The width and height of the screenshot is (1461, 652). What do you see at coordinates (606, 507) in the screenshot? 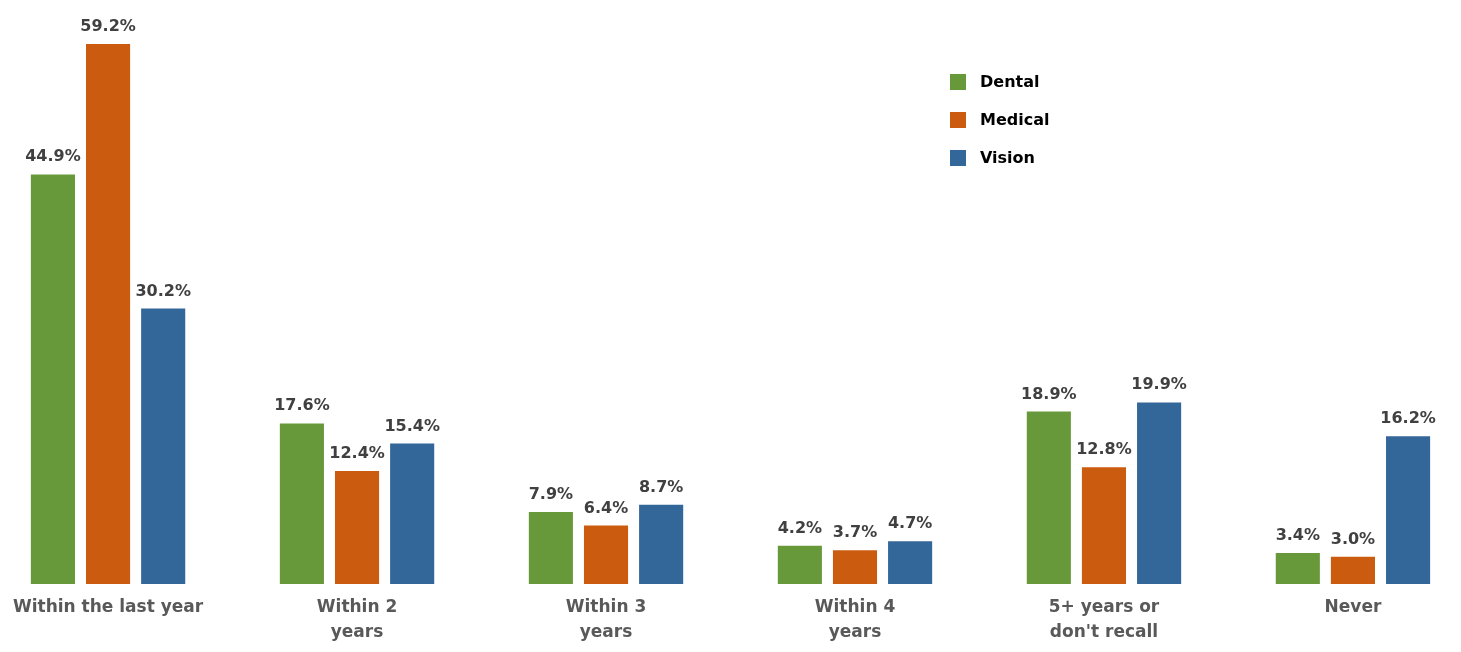
I see `data-label: 6.4%` at bounding box center [606, 507].